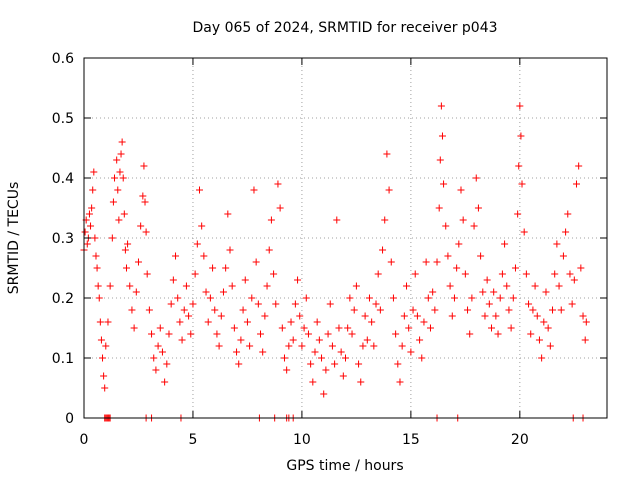  I want to click on x-tick-label: 10, so click(302, 440).